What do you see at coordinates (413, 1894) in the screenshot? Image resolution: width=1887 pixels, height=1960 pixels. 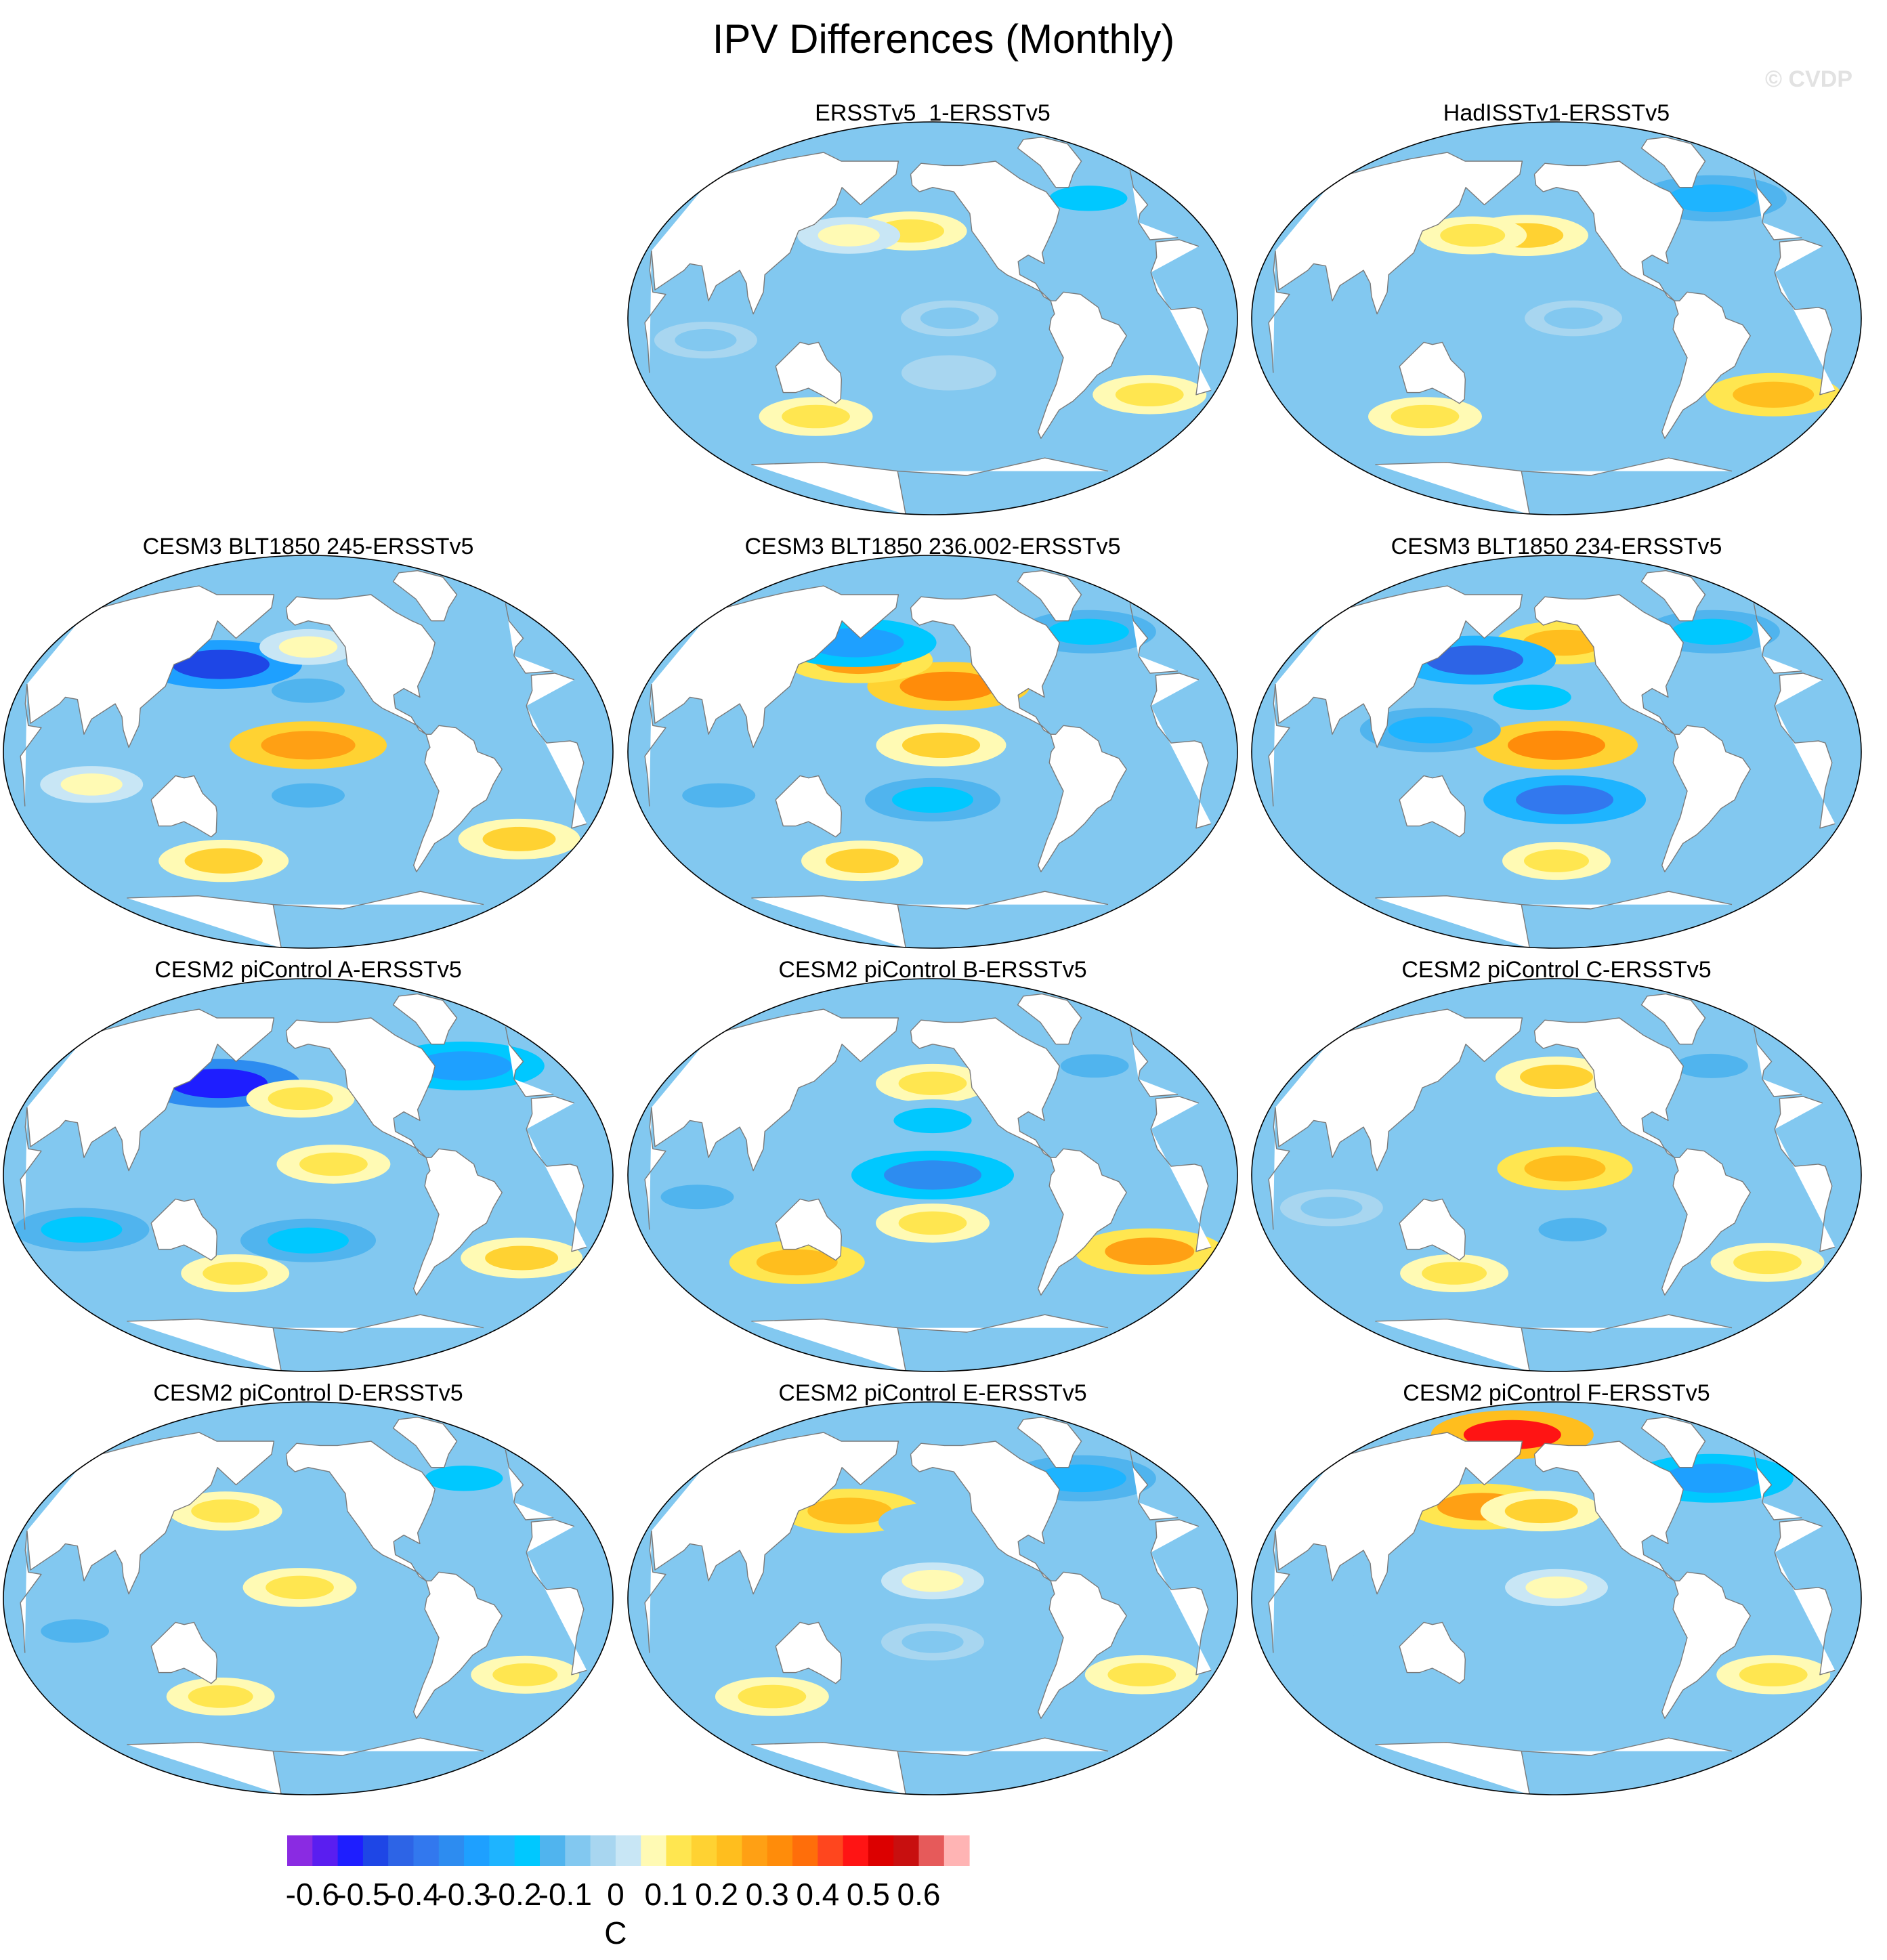 I see `colorbar-tick-label: -0.4` at bounding box center [413, 1894].